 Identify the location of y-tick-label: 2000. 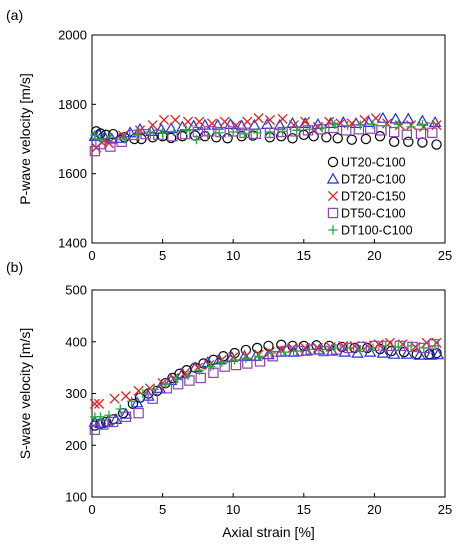
(72, 35).